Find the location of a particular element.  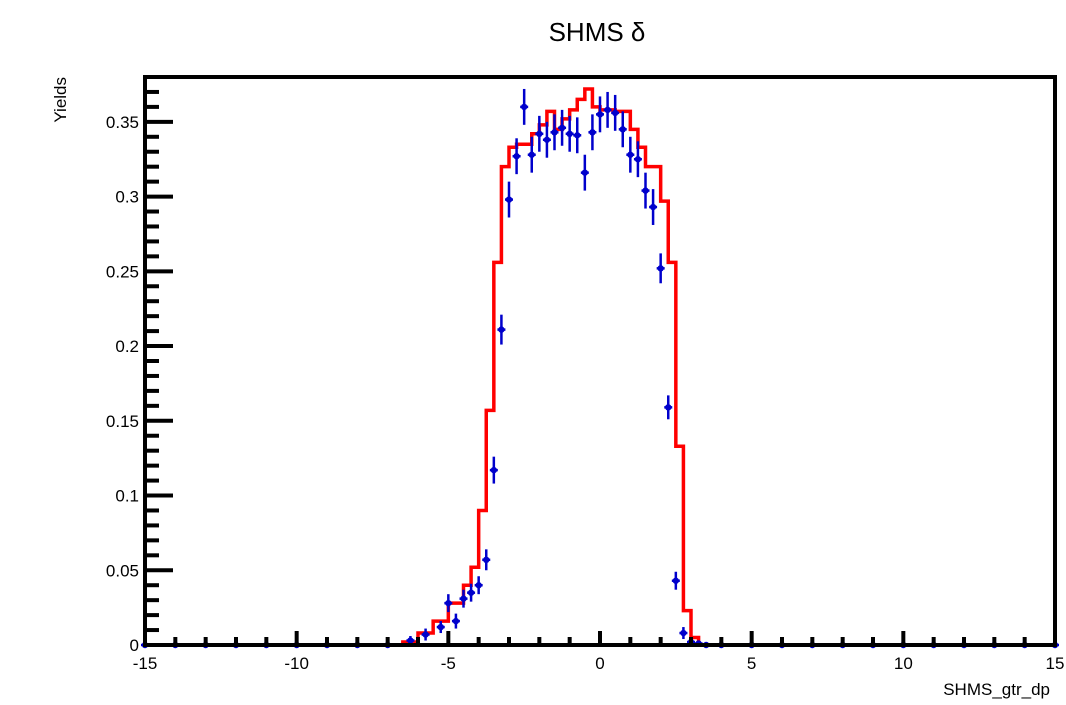

x-tick-label: 15 is located at coordinates (1055, 663).